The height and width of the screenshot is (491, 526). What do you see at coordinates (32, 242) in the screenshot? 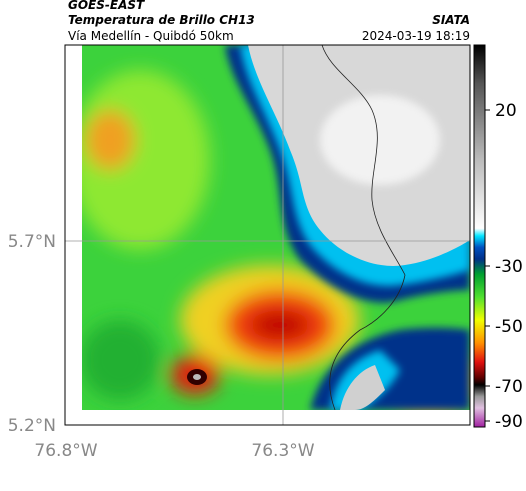
I see `lat-label: 5.7°N` at bounding box center [32, 242].